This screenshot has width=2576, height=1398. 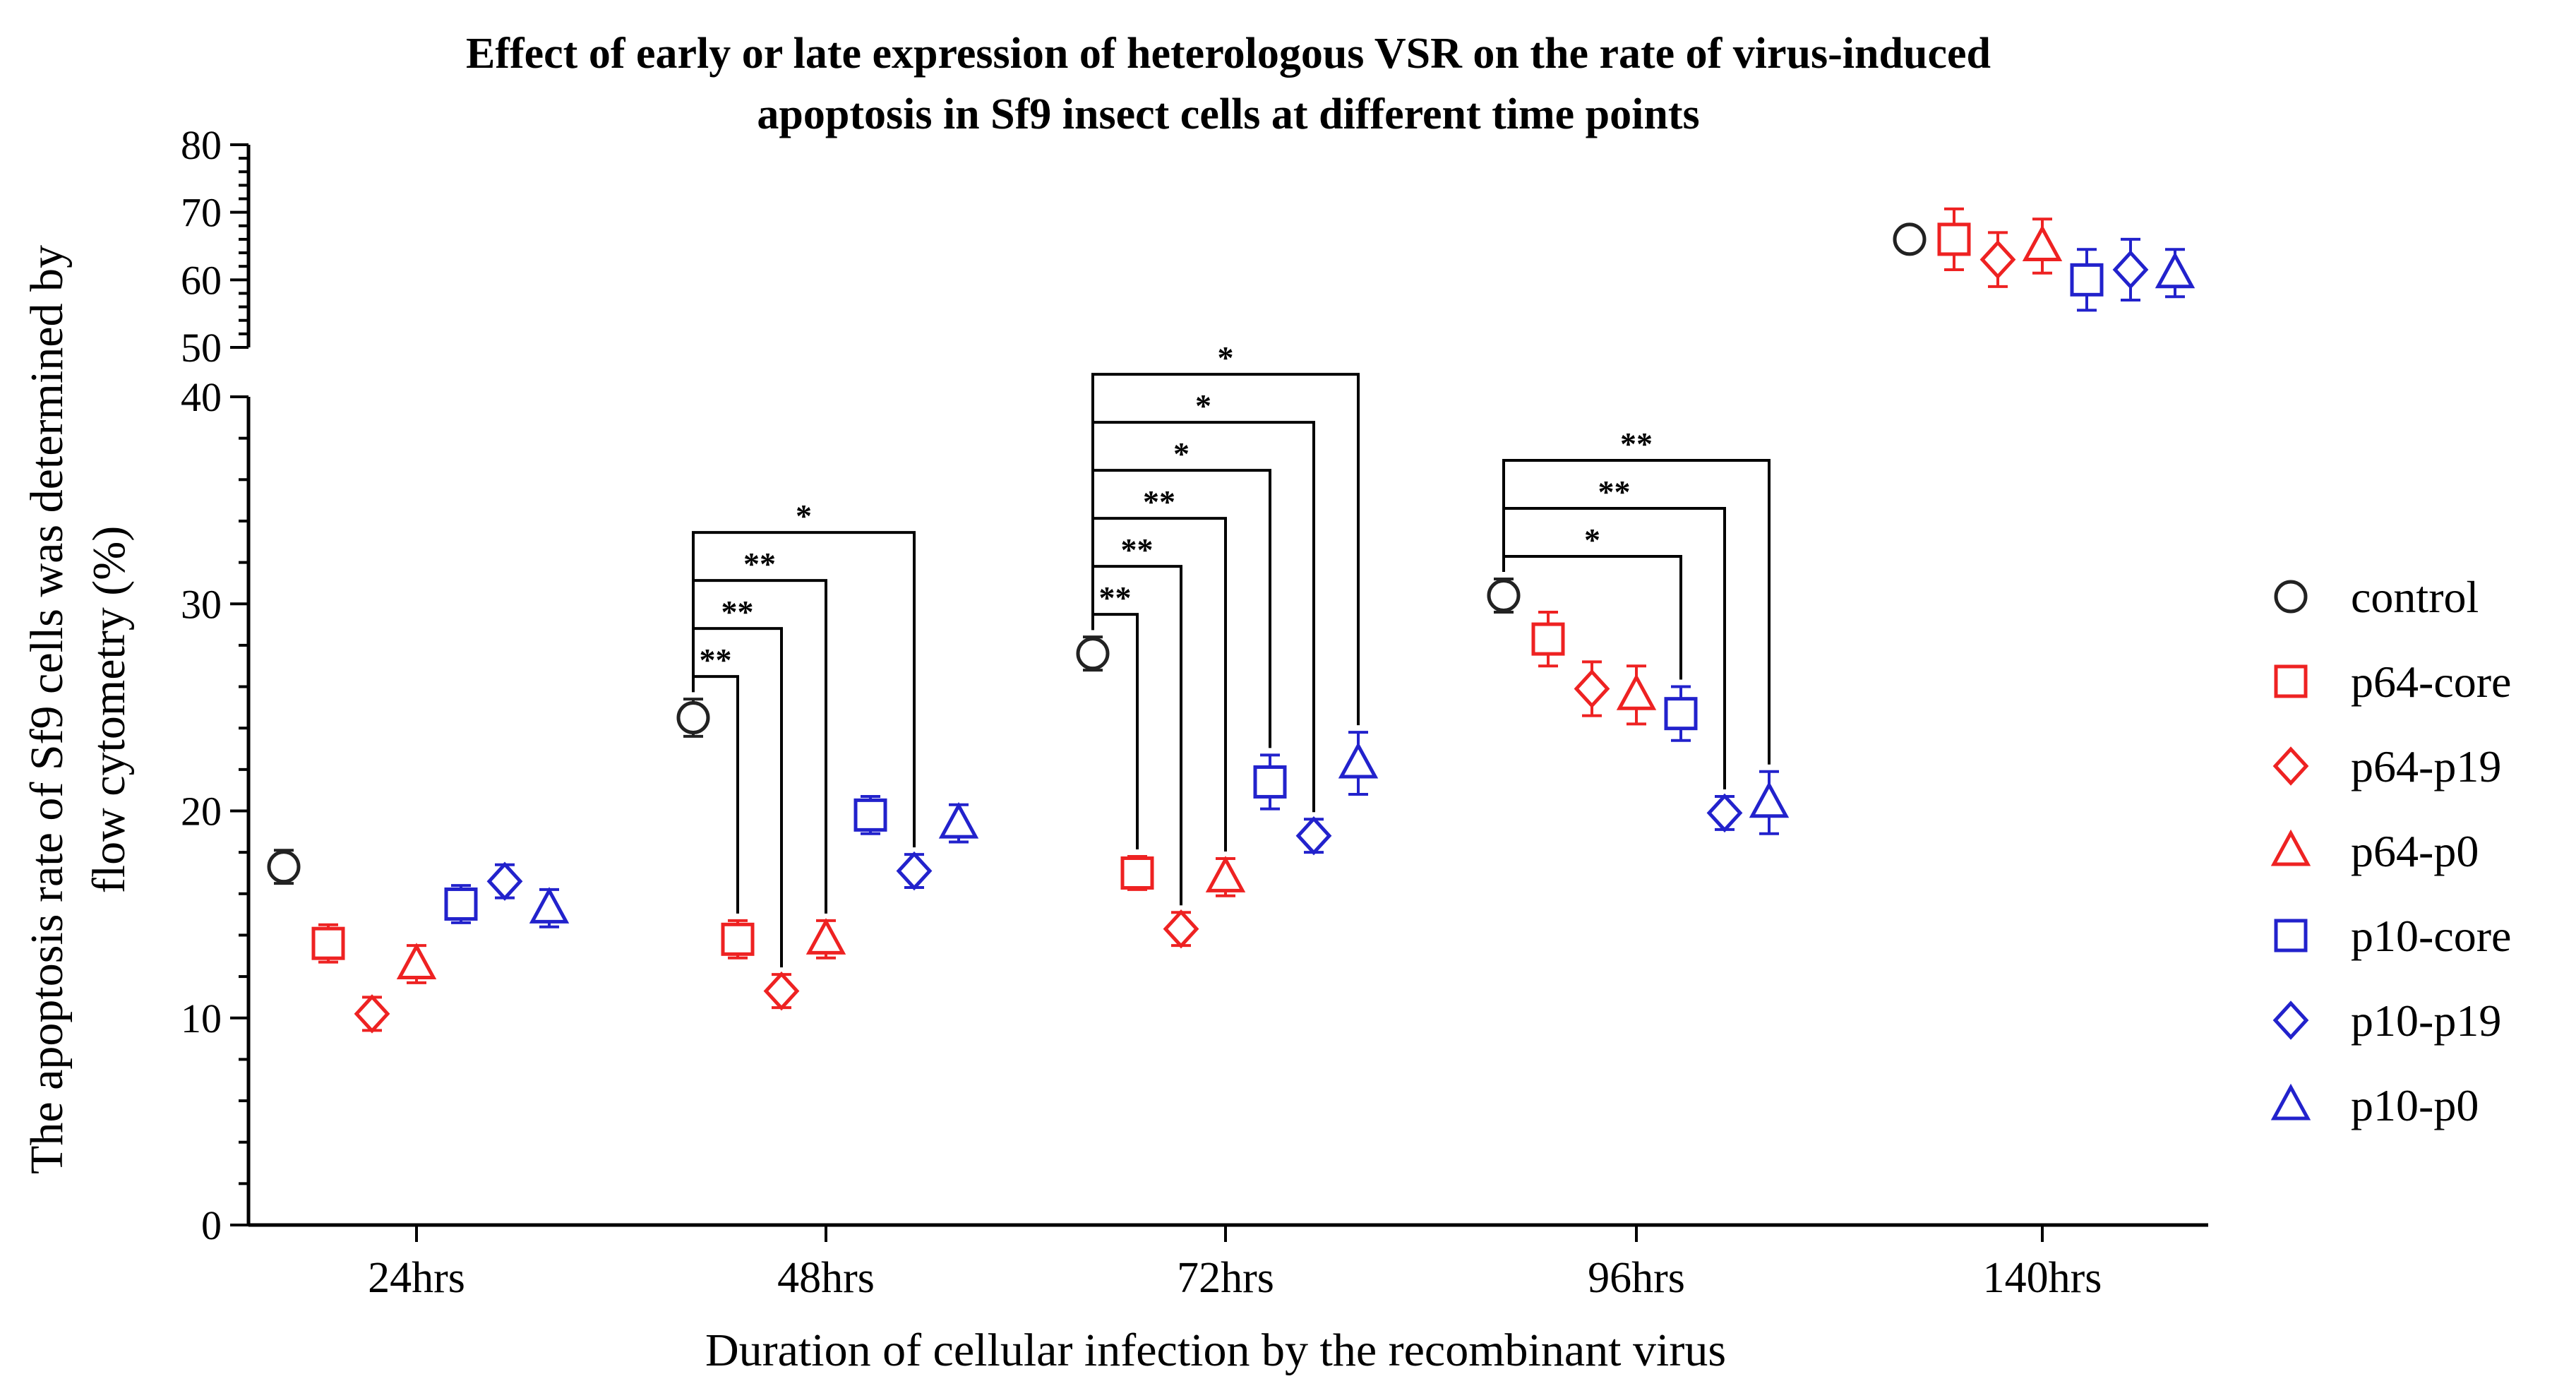 What do you see at coordinates (1225, 1278) in the screenshot?
I see `x-tick-label: 72hrs` at bounding box center [1225, 1278].